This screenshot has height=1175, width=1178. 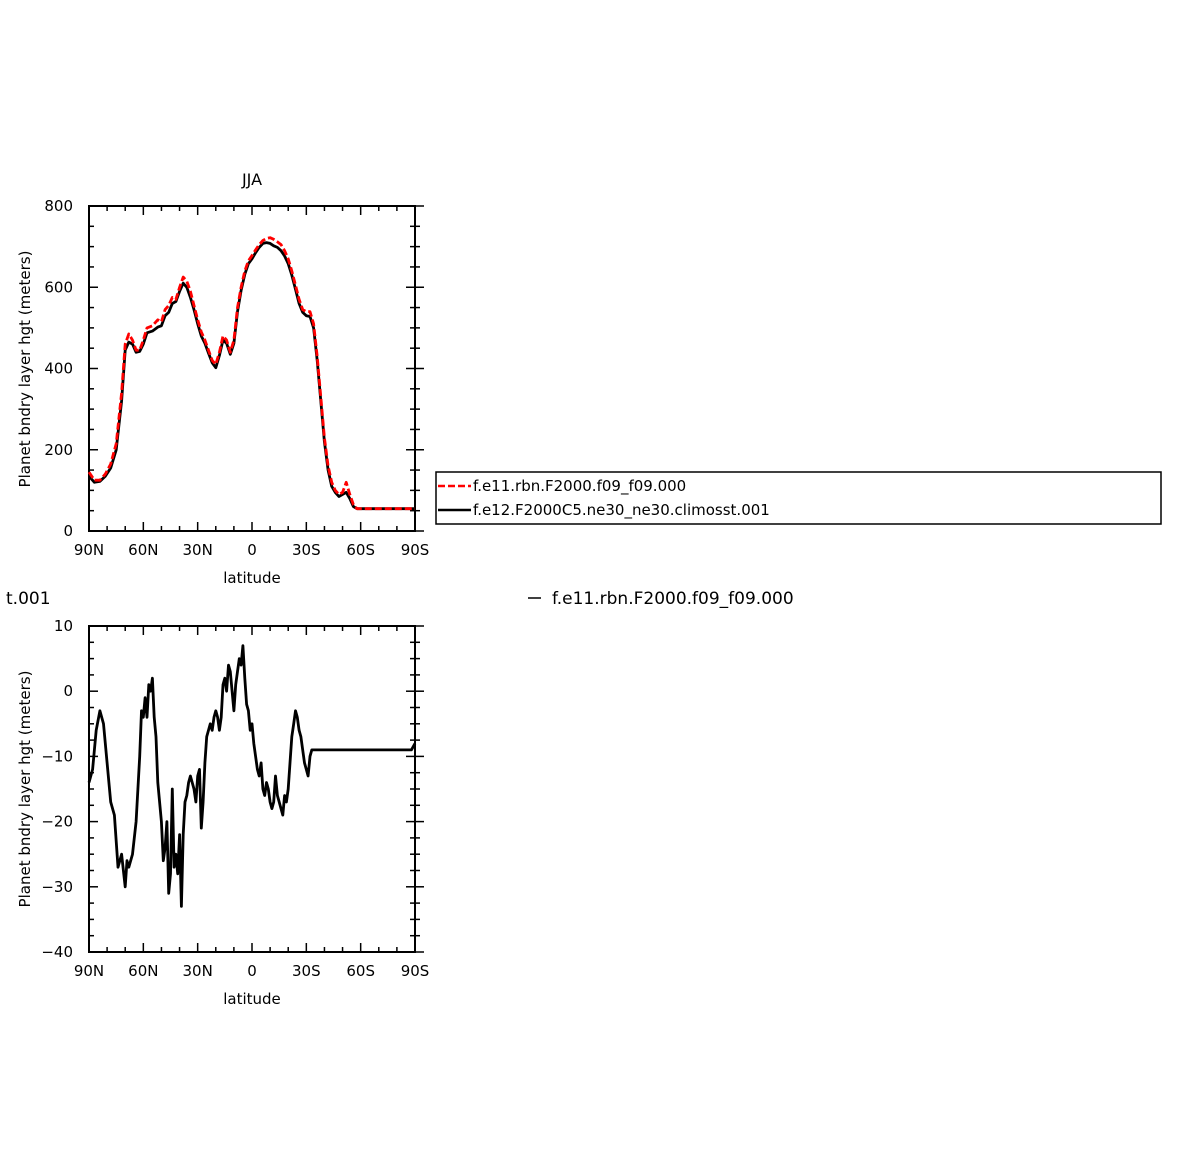 What do you see at coordinates (57, 756) in the screenshot?
I see `y-tick-label: −10` at bounding box center [57, 756].